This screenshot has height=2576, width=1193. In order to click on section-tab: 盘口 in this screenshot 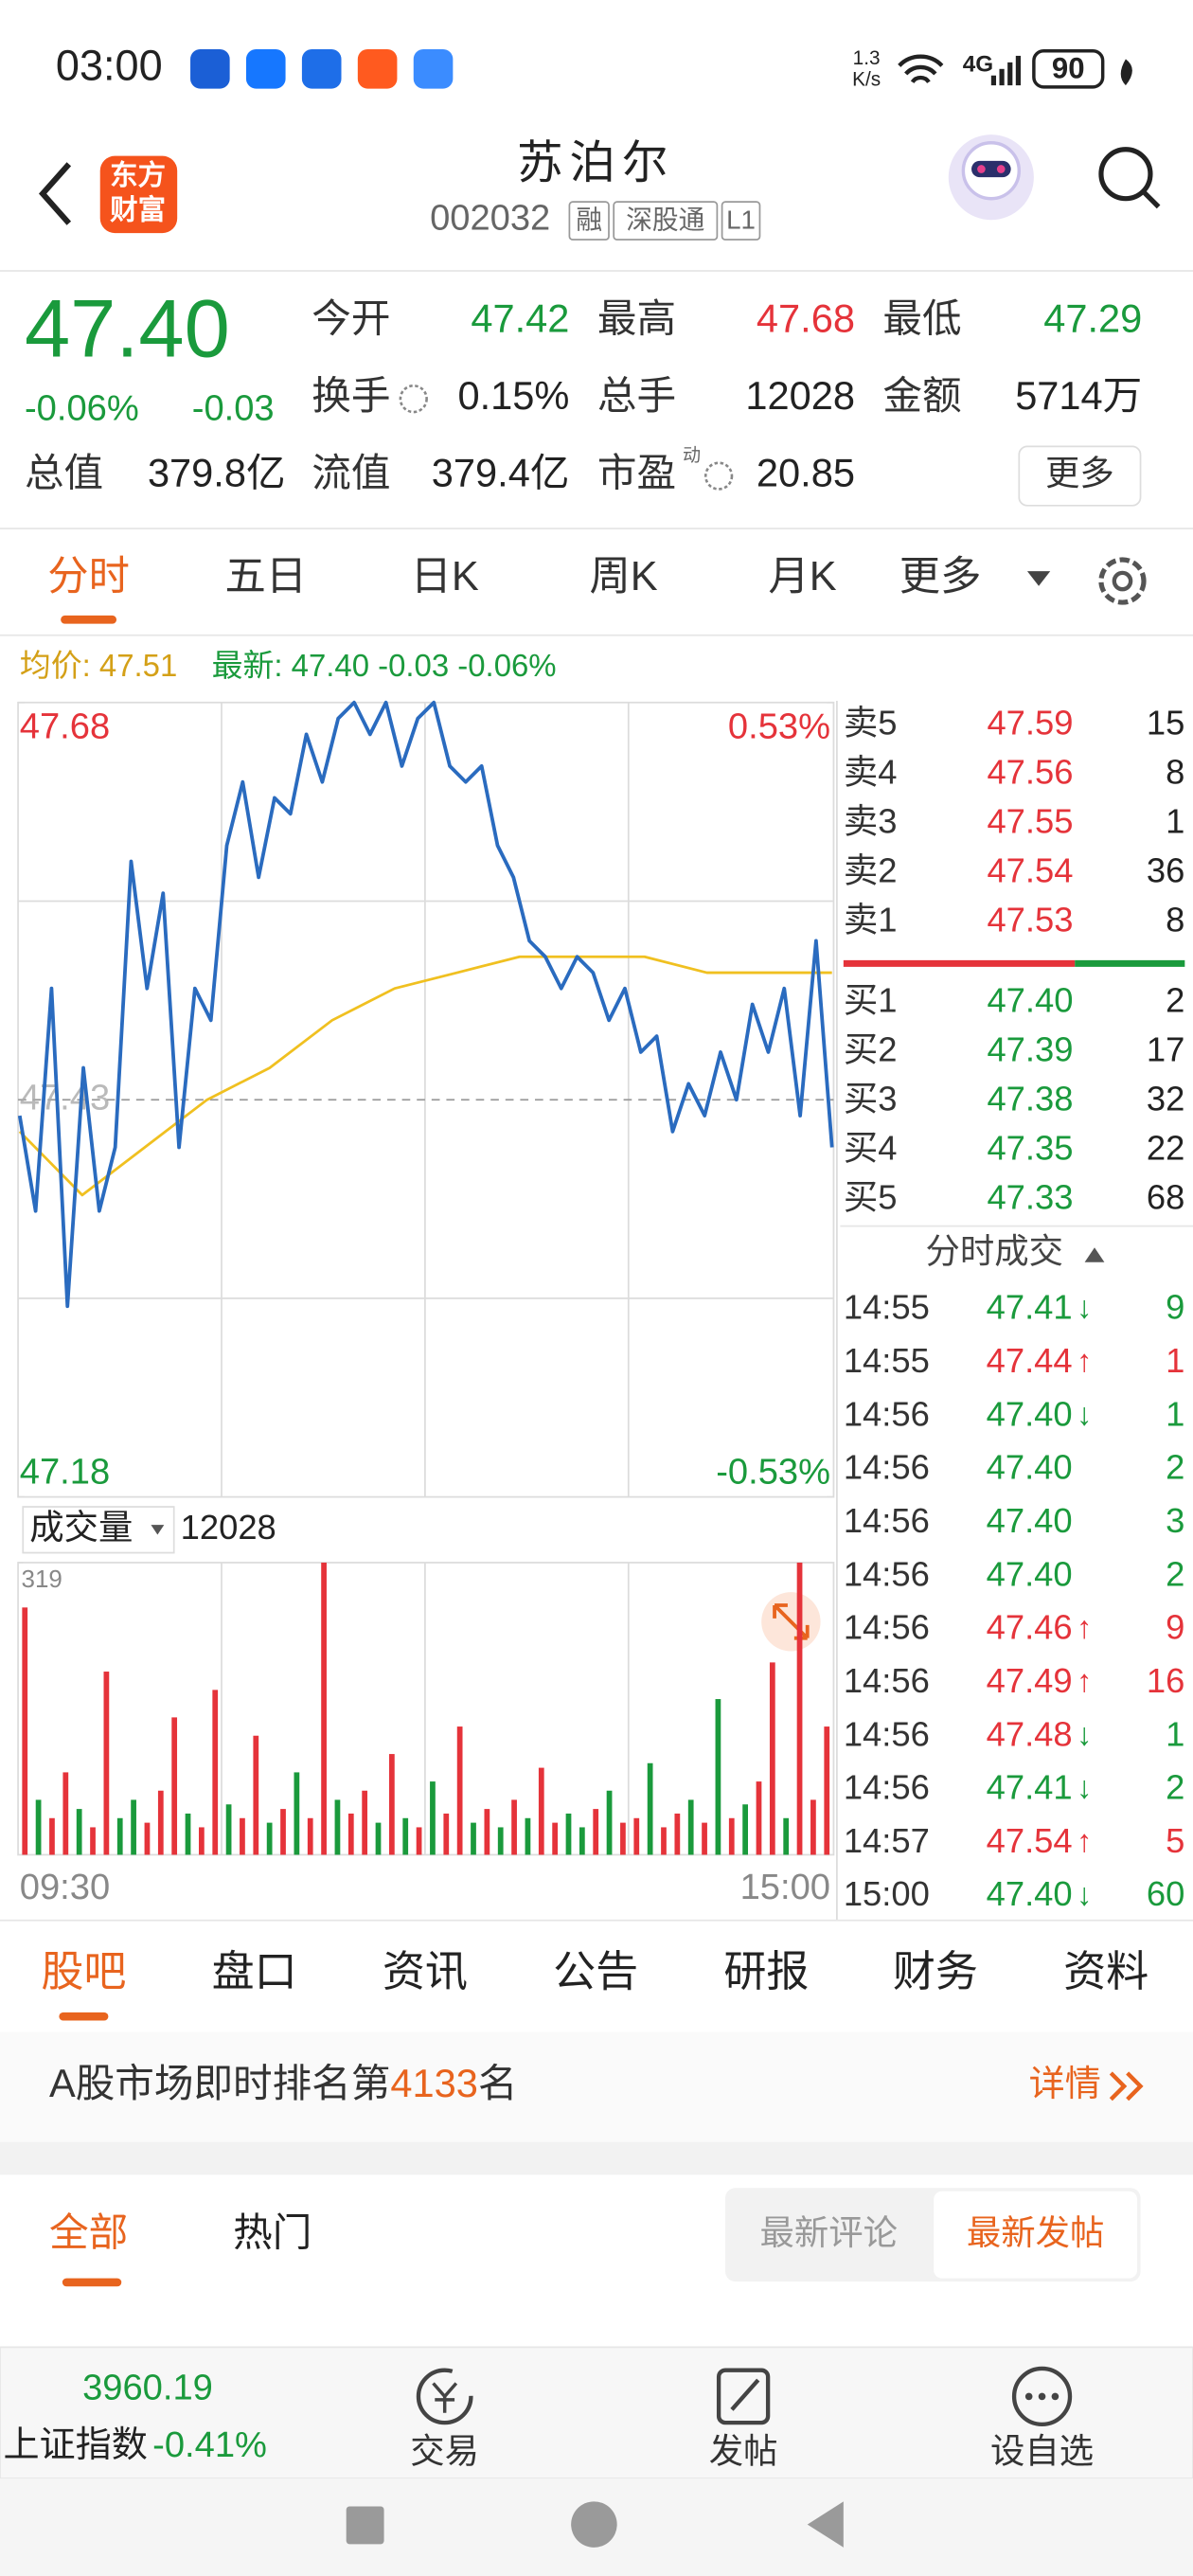, I will do `click(254, 1971)`.